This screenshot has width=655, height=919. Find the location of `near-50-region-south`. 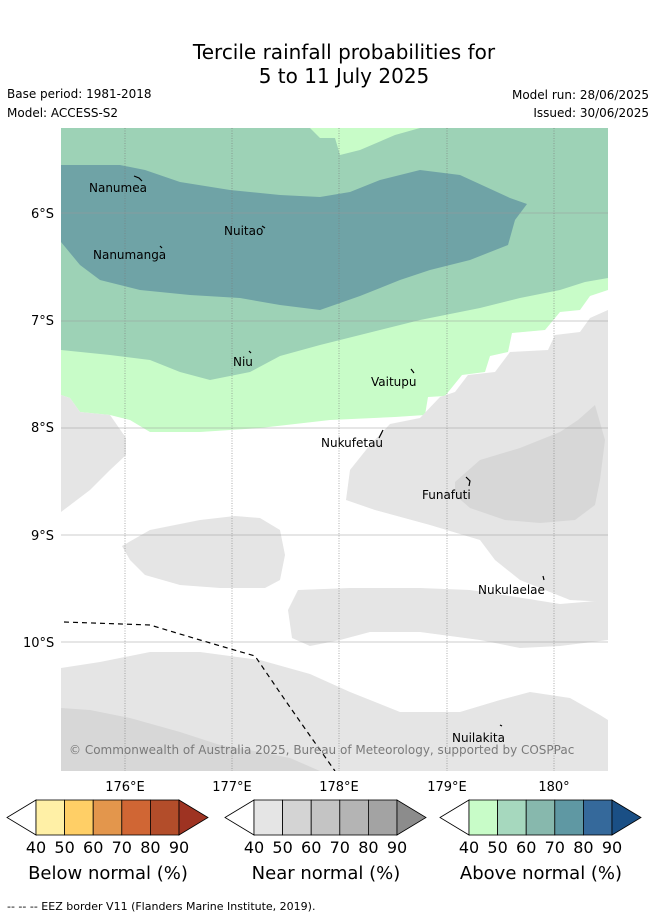

near-50-region-south is located at coordinates (190, 739).